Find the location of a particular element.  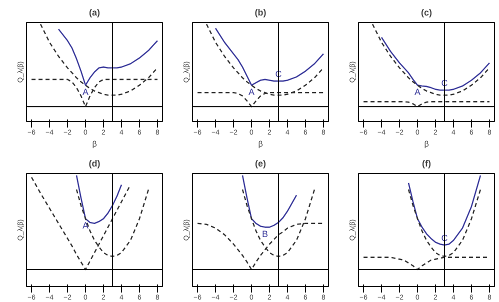

chart-title: (a) is located at coordinates (94, 13).